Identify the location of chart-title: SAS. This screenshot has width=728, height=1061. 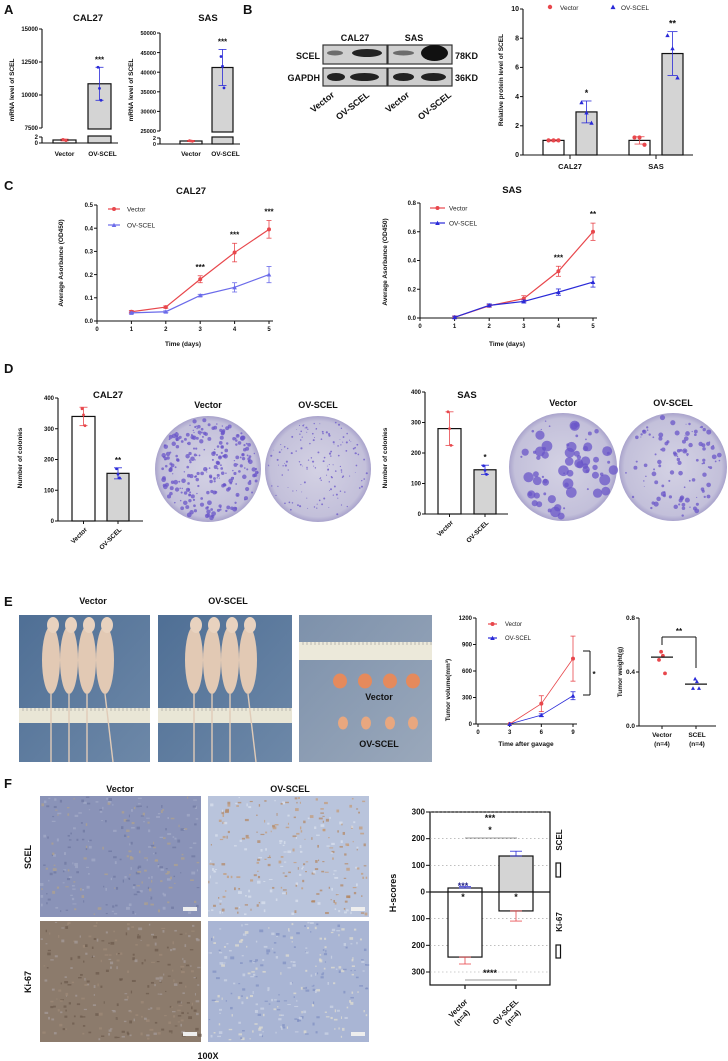
(512, 190).